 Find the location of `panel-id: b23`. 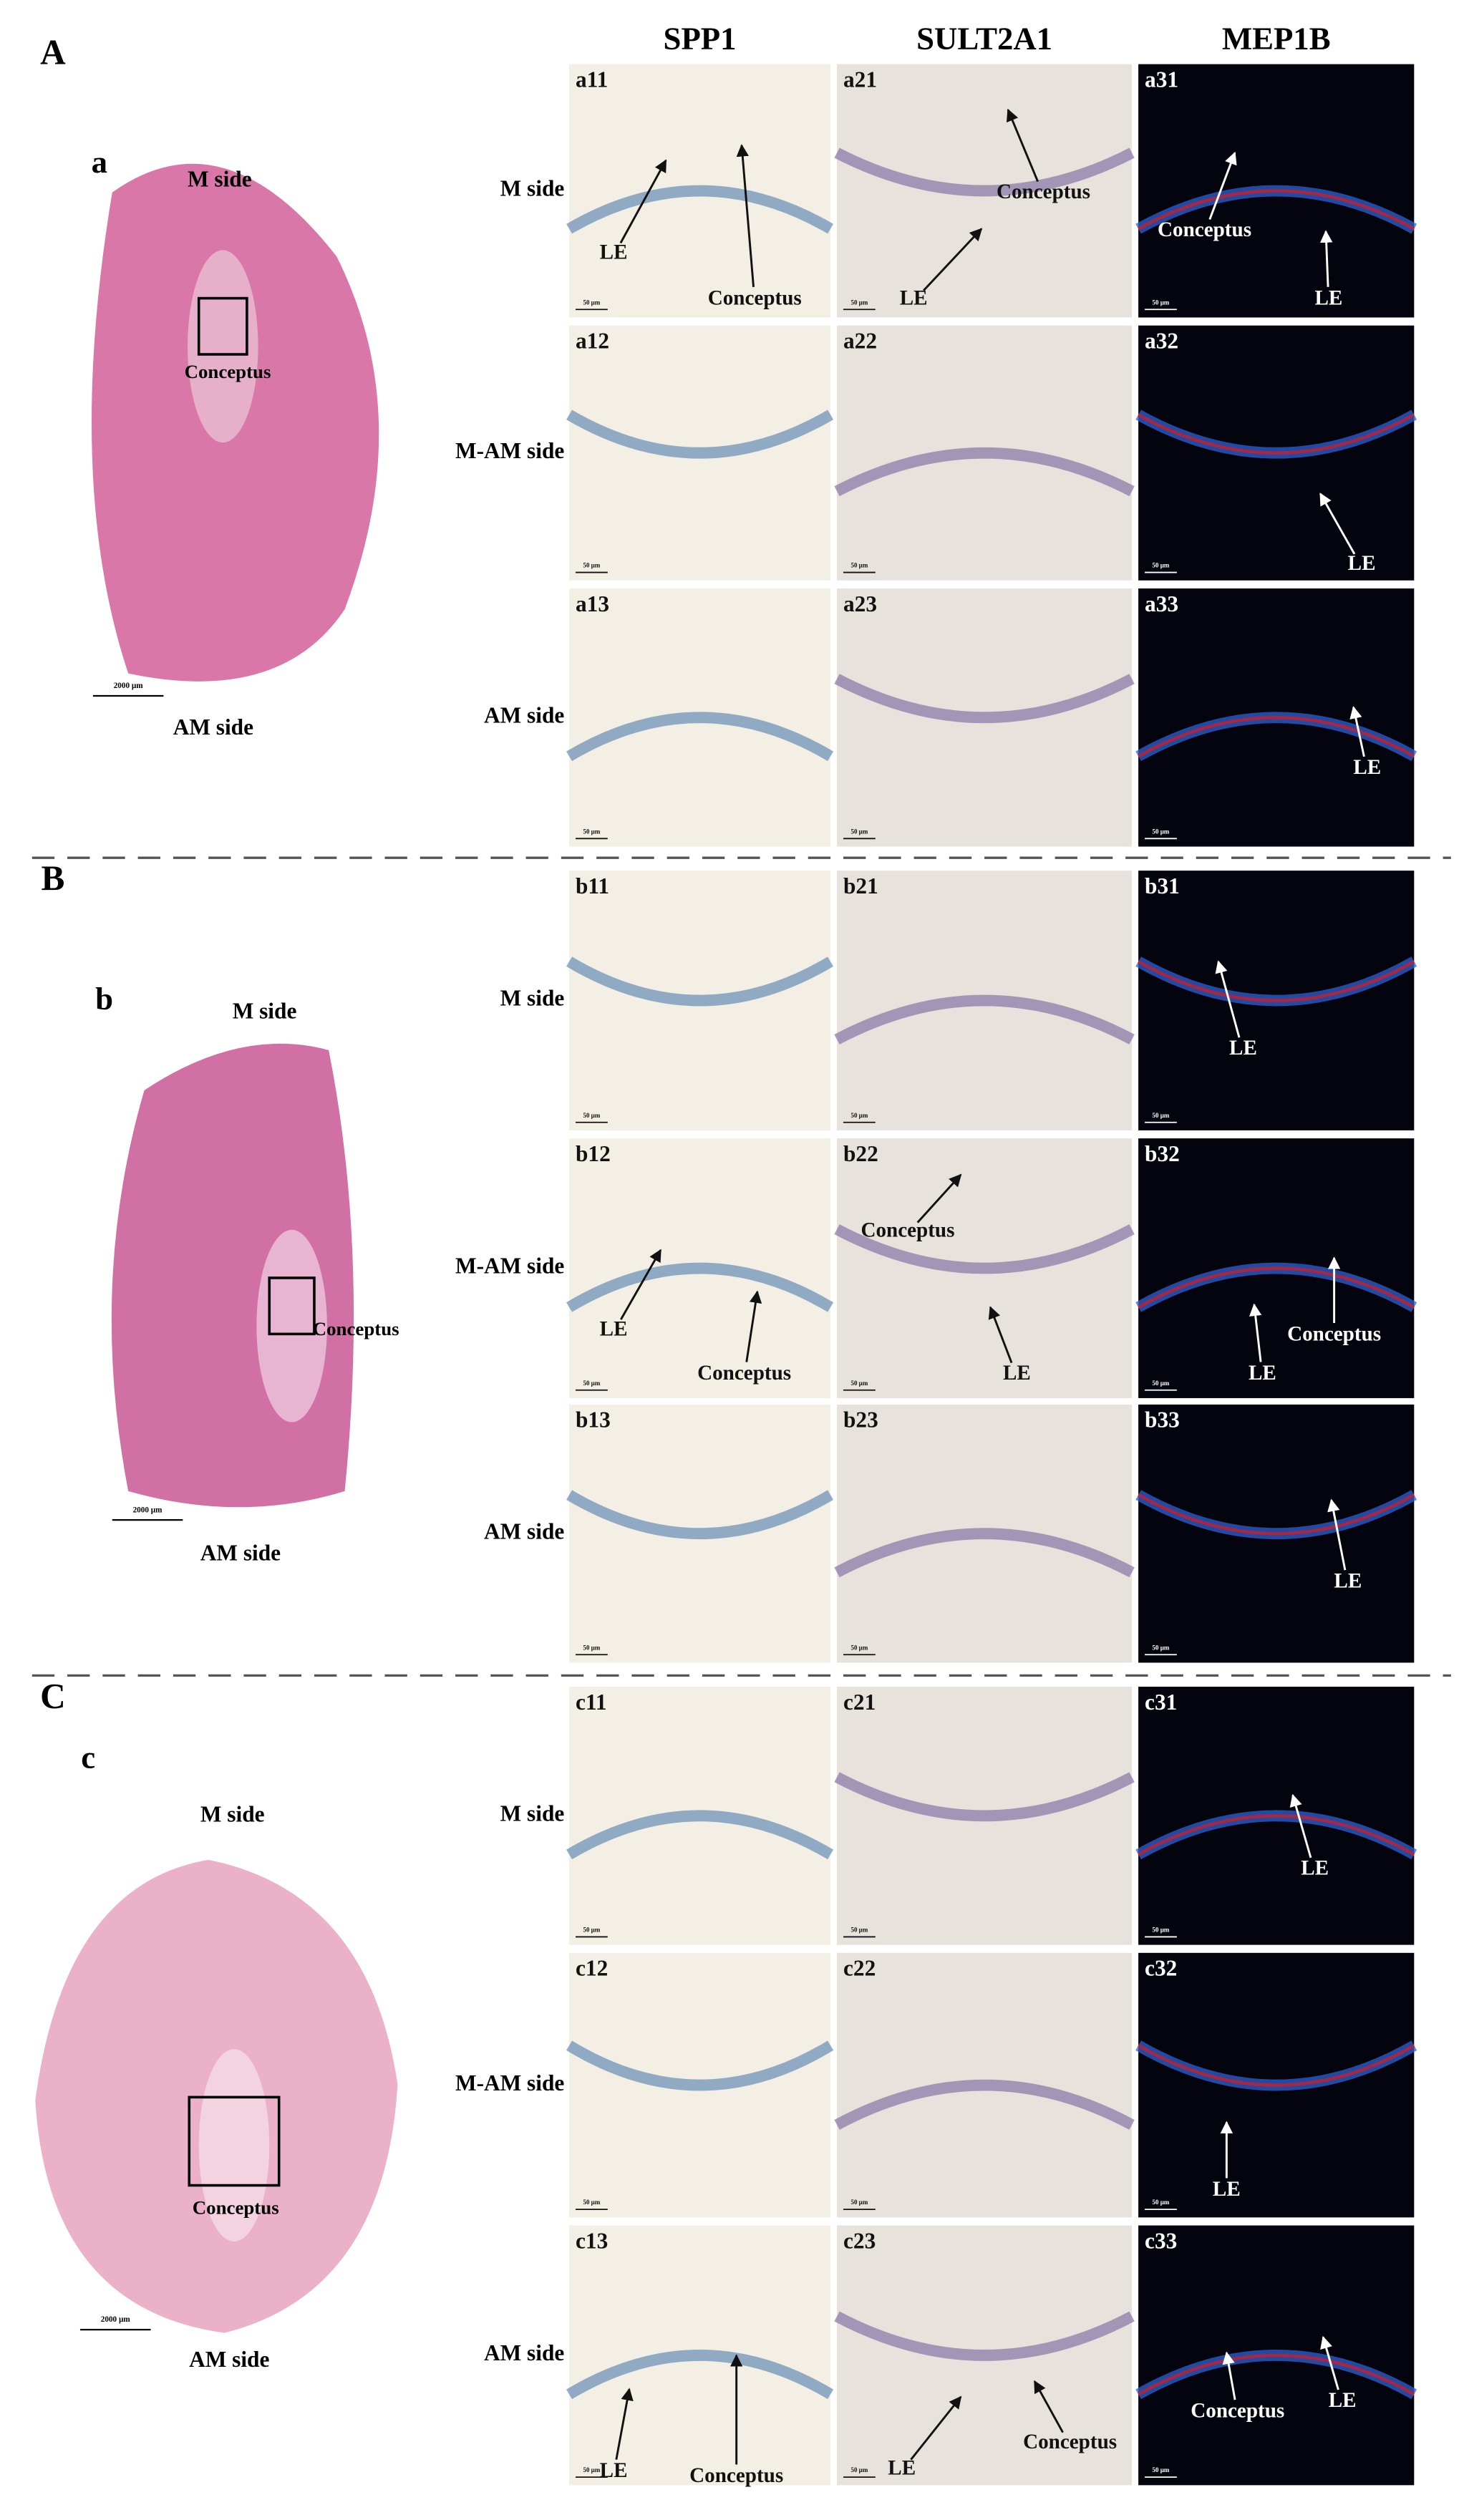

panel-id: b23 is located at coordinates (860, 1420).